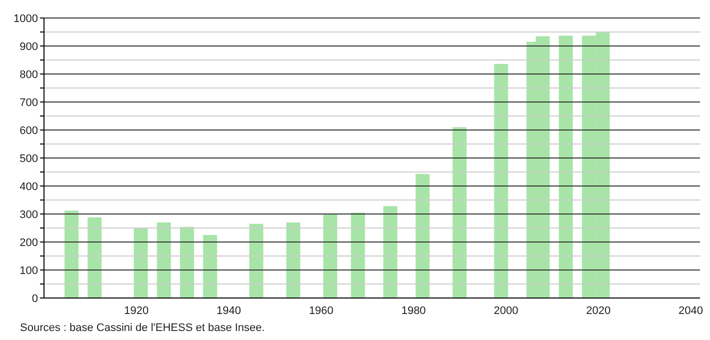 Image resolution: width=710 pixels, height=340 pixels. What do you see at coordinates (29, 214) in the screenshot?
I see `y-tick-label: 300` at bounding box center [29, 214].